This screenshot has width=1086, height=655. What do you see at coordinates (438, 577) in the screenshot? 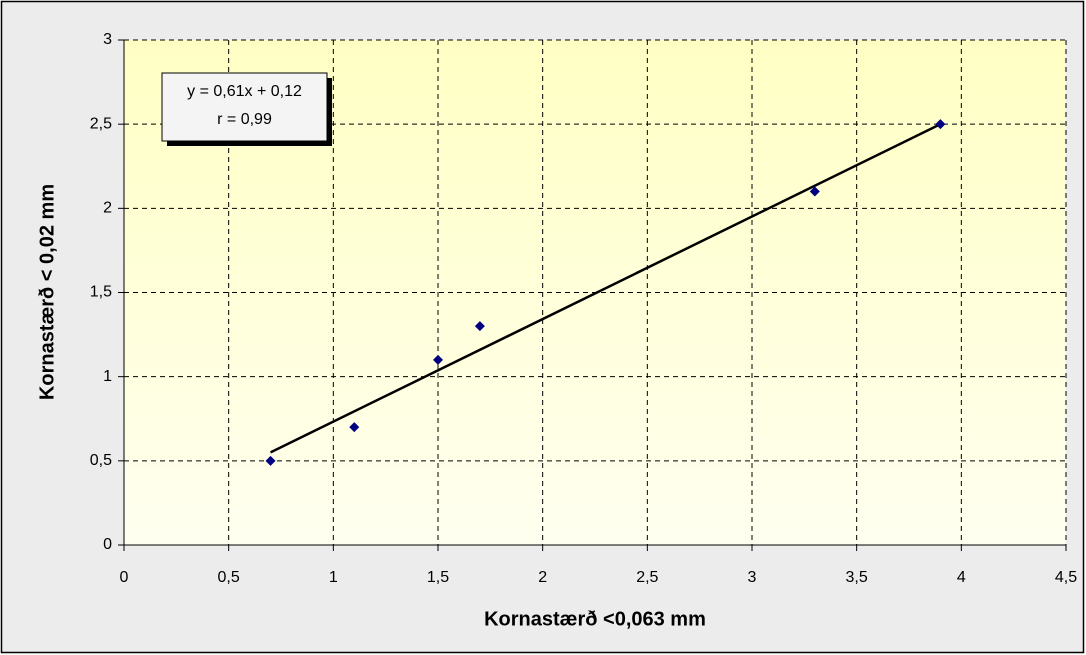
I see `x-tick-label: 1,5` at bounding box center [438, 577].